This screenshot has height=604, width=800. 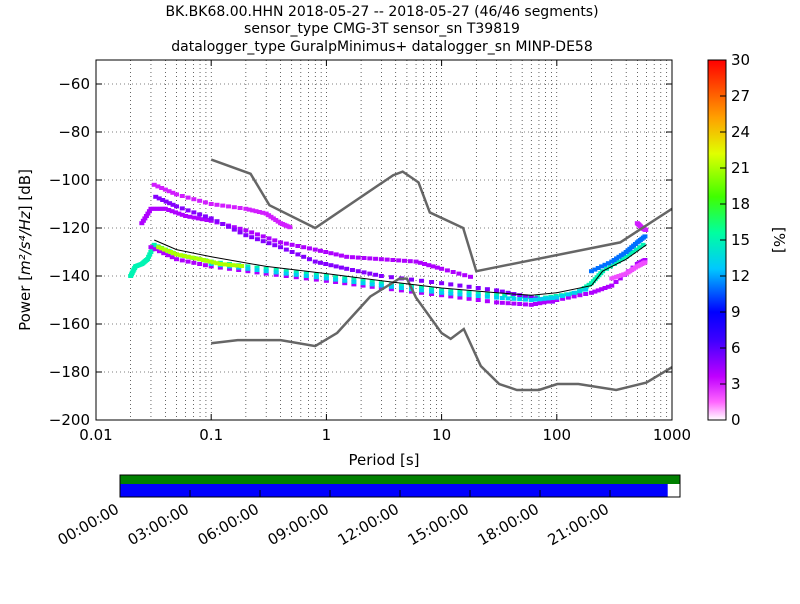 What do you see at coordinates (211, 435) in the screenshot?
I see `x-tick-label: 0.1` at bounding box center [211, 435].